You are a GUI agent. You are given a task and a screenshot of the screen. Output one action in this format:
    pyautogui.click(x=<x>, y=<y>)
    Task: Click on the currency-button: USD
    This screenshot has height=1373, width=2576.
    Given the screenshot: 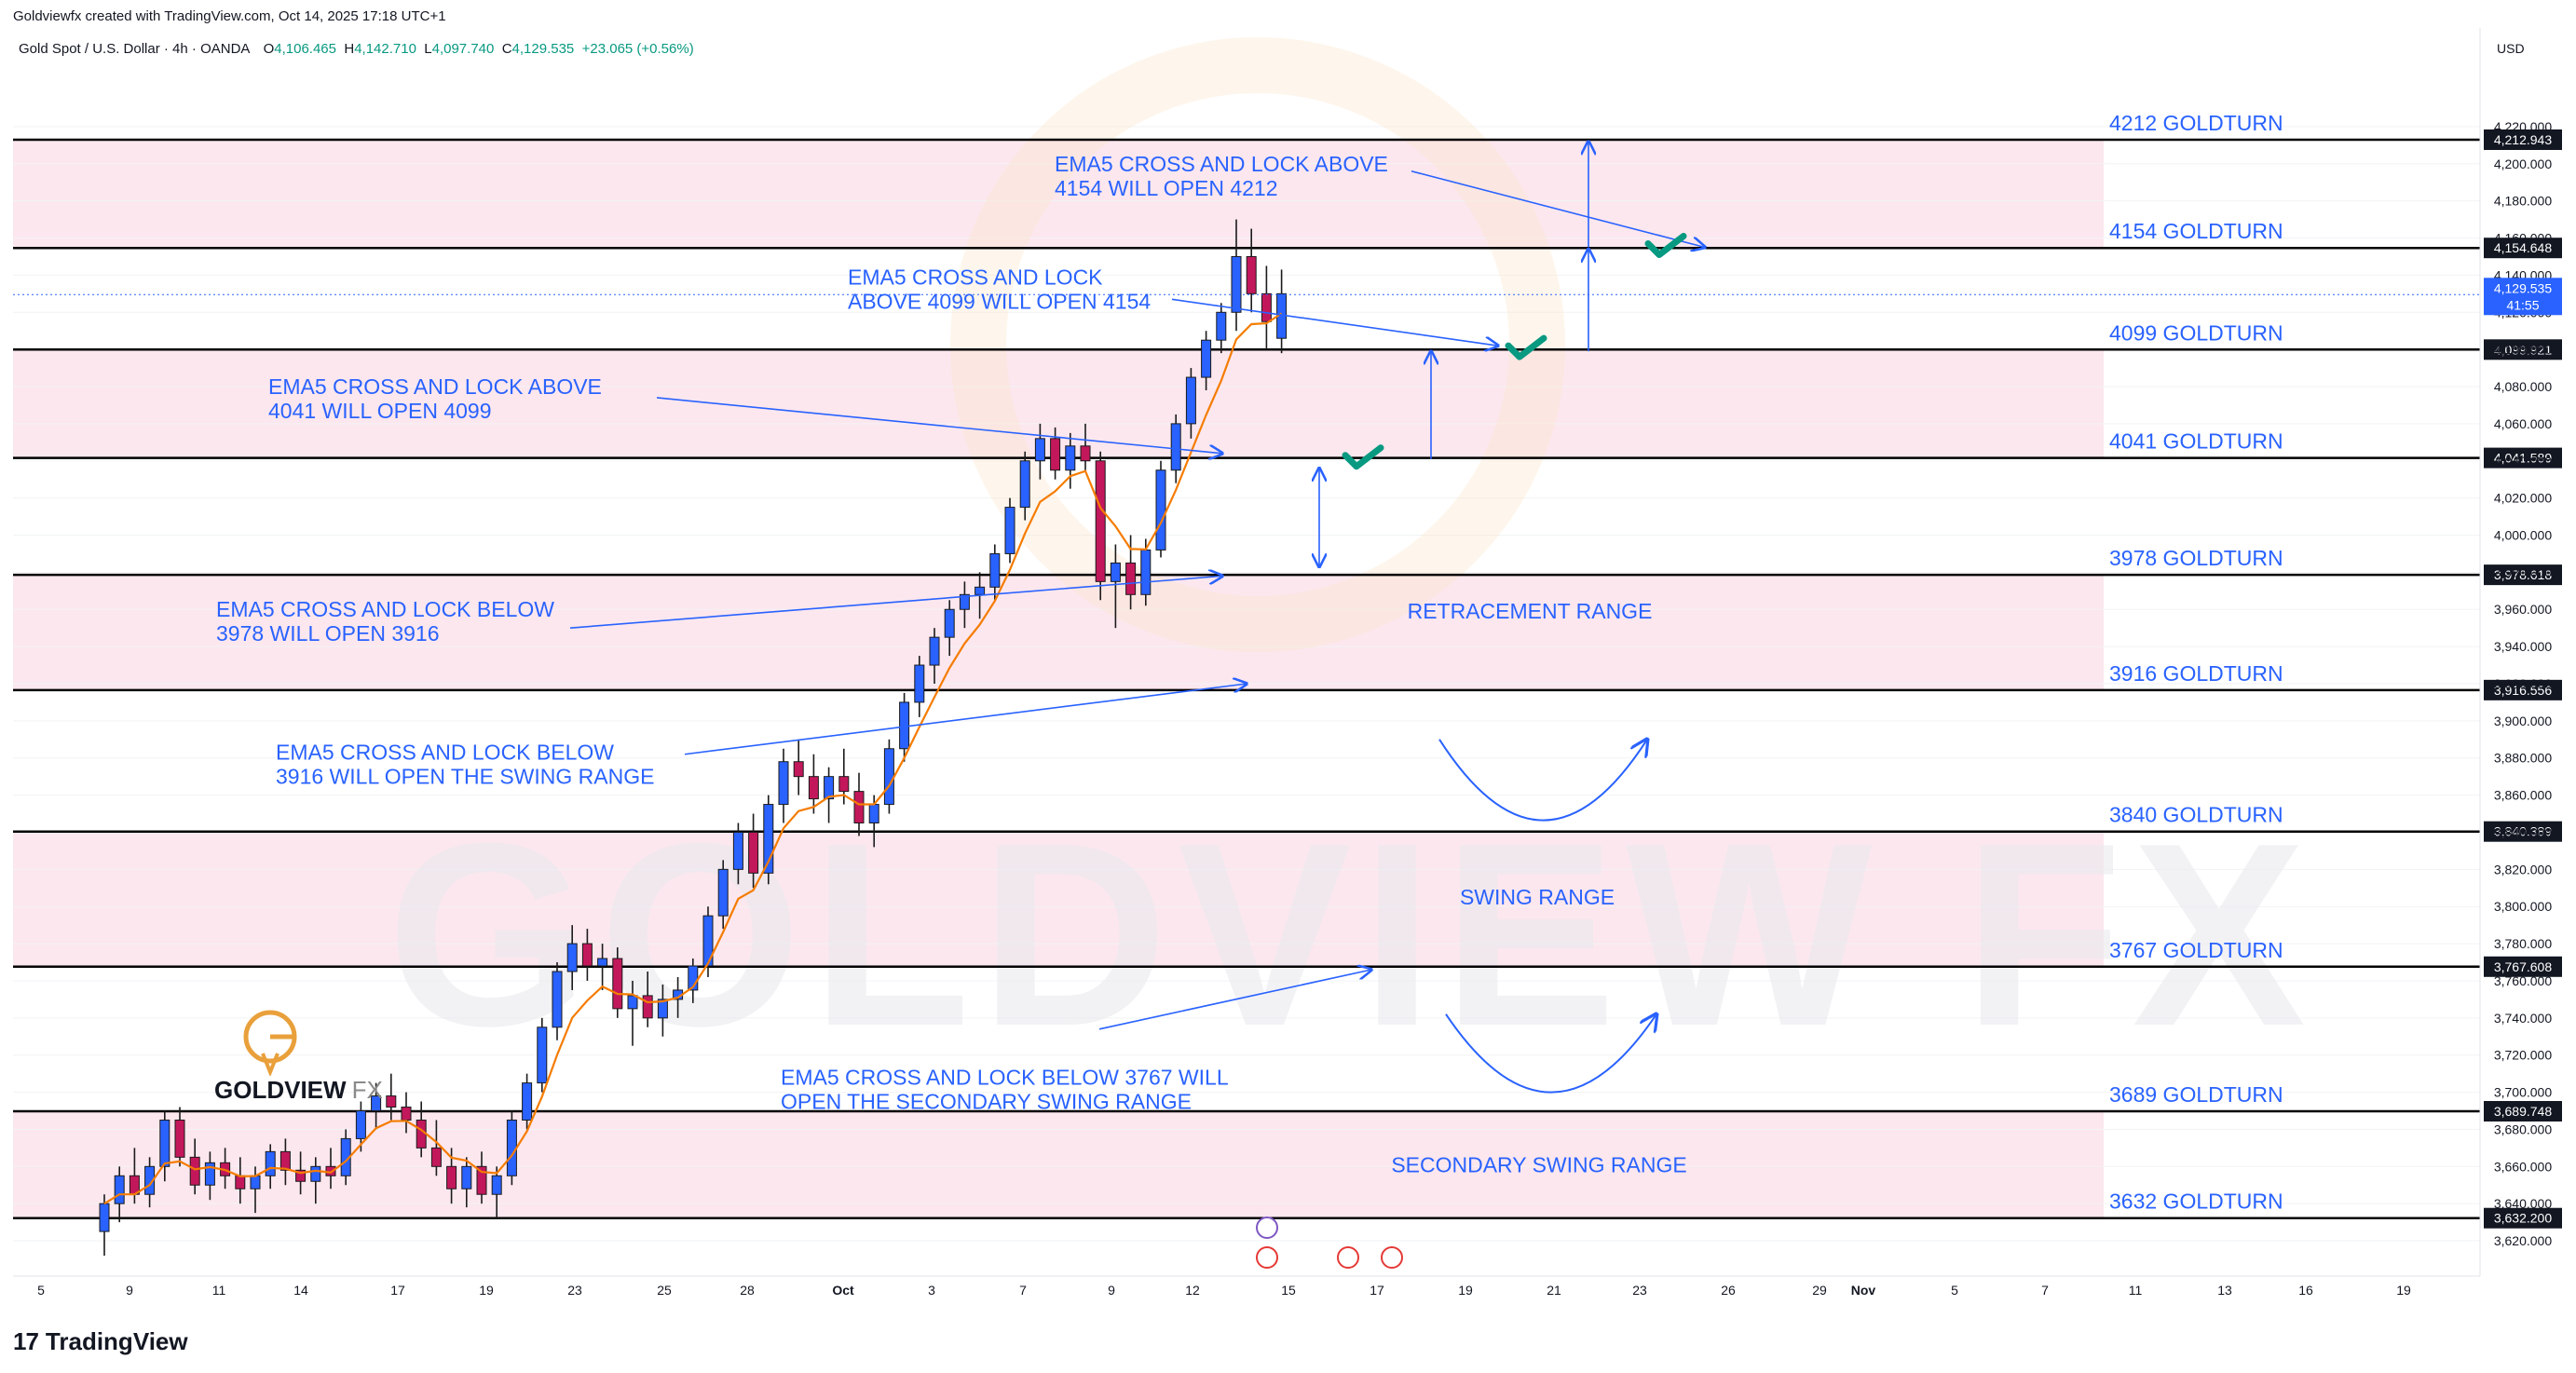 What is the action you would take?
    pyautogui.click(x=2511, y=49)
    